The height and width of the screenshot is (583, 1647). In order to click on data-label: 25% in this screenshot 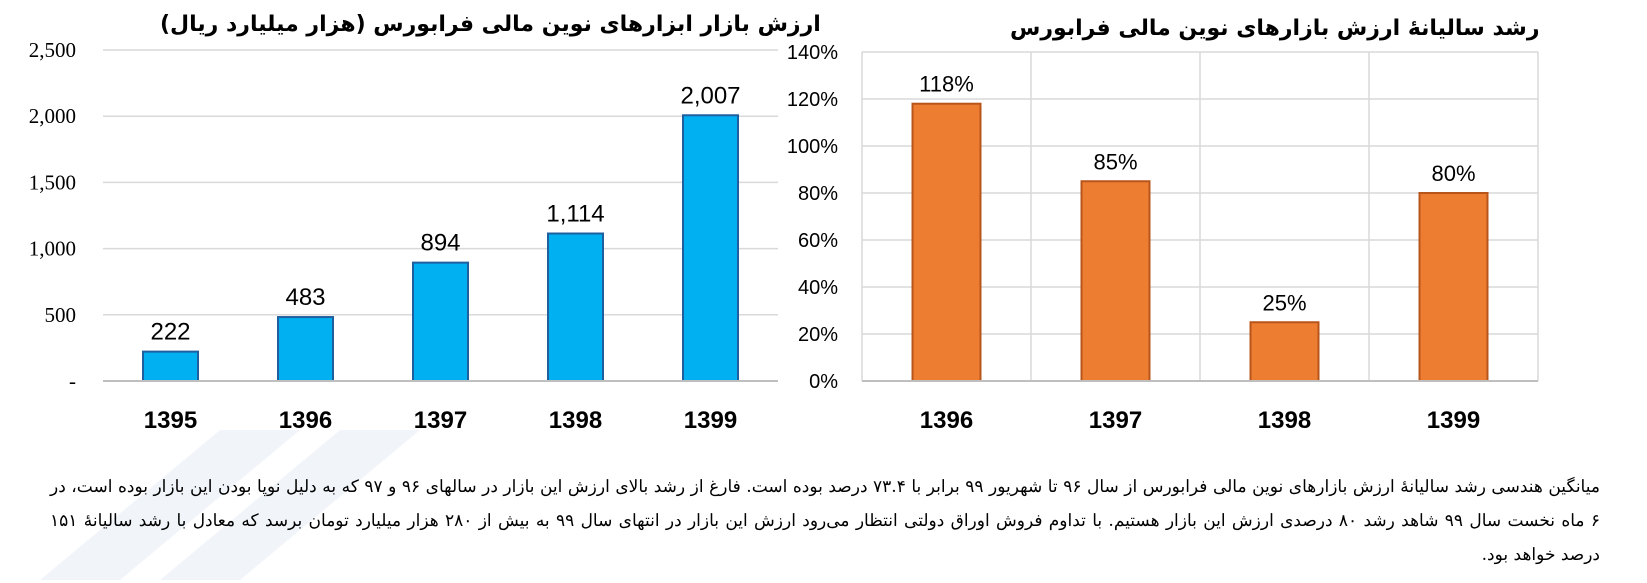, I will do `click(1284, 302)`.